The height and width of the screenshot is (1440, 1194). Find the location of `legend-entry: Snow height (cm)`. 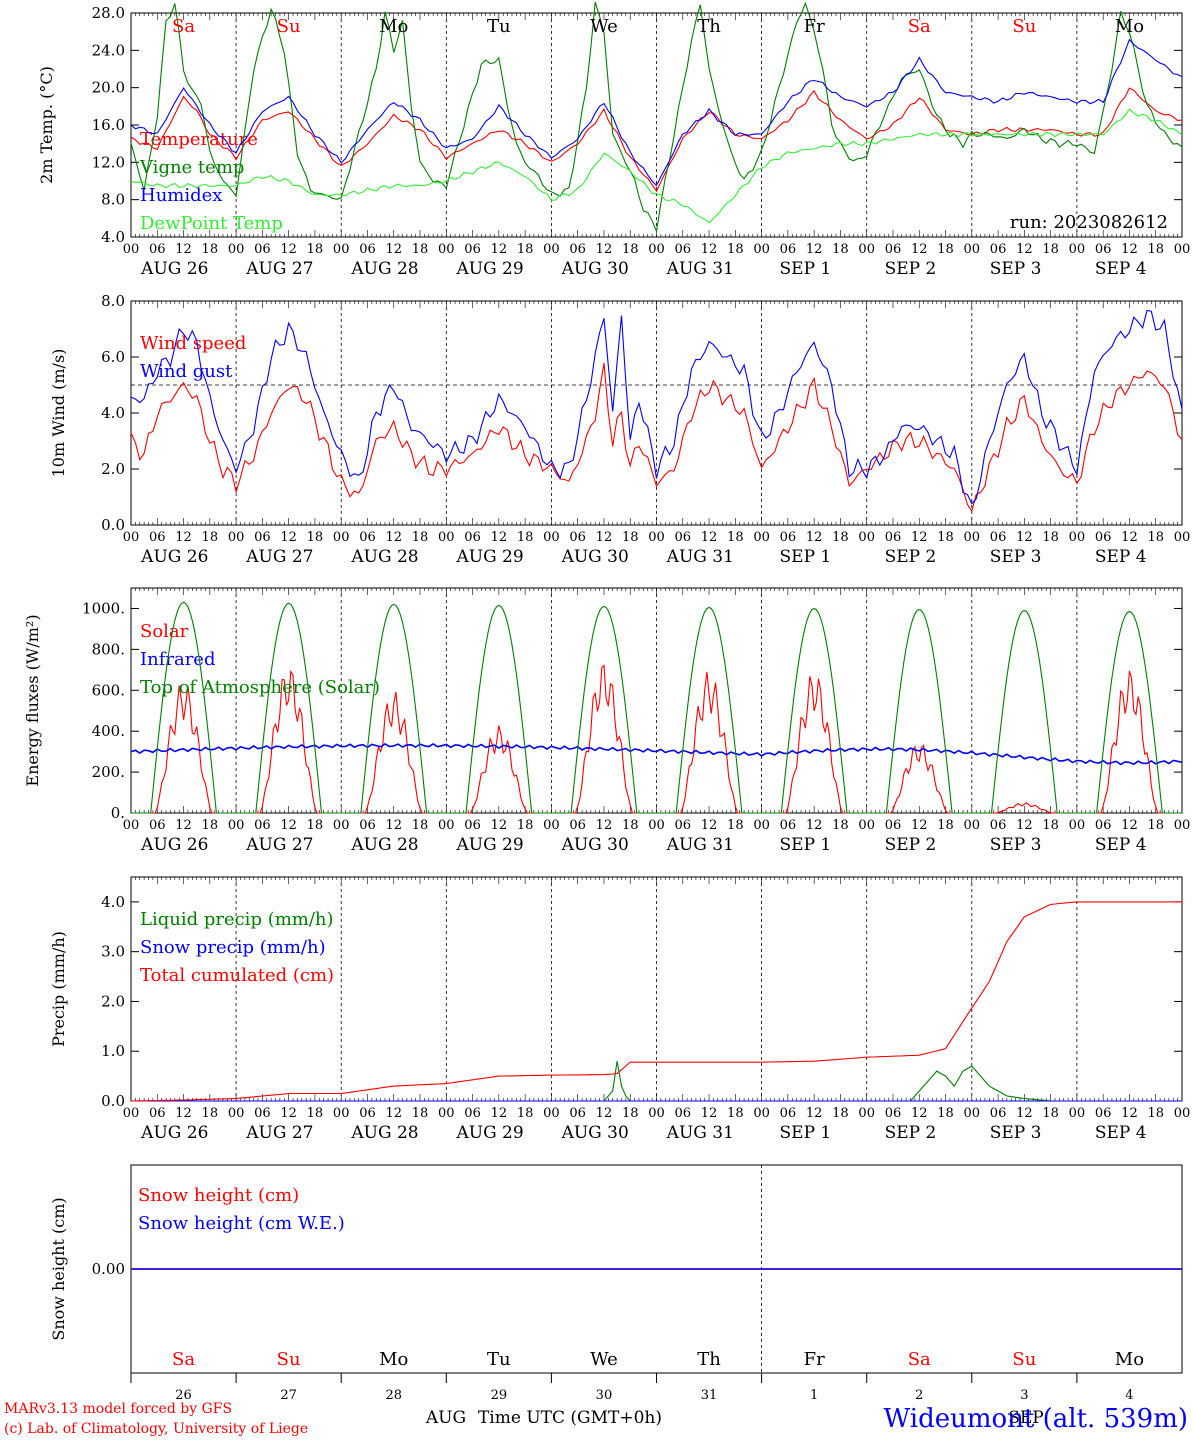

legend-entry: Snow height (cm) is located at coordinates (218, 1195).